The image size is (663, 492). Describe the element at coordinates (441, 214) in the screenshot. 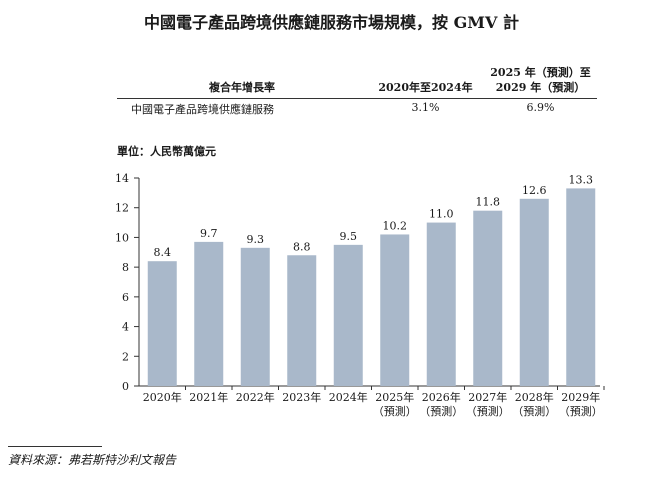

I see `bar-value-label: 11.0` at that location.